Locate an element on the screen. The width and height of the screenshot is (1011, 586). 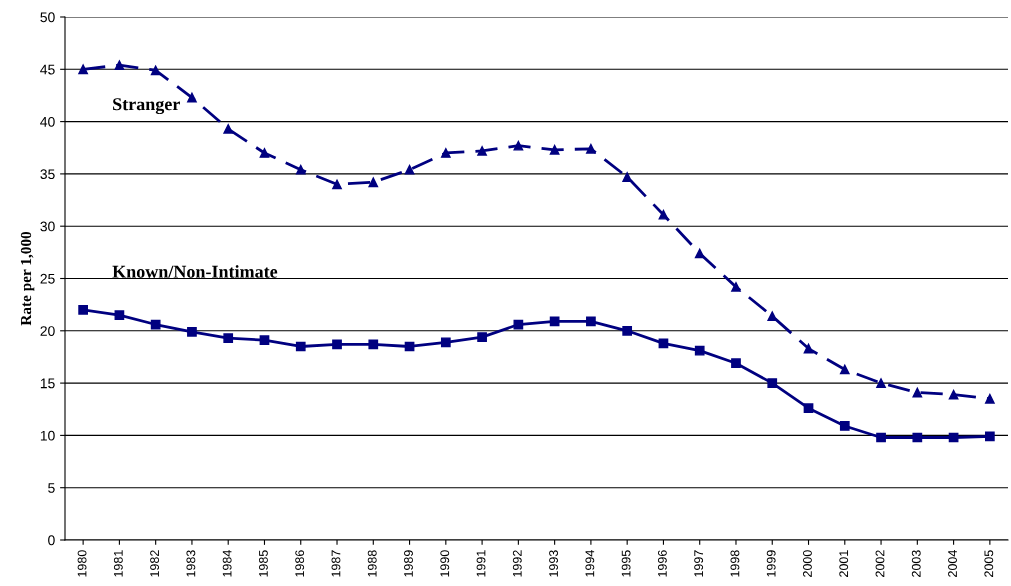
y-tick-label: 35 is located at coordinates (47, 174).